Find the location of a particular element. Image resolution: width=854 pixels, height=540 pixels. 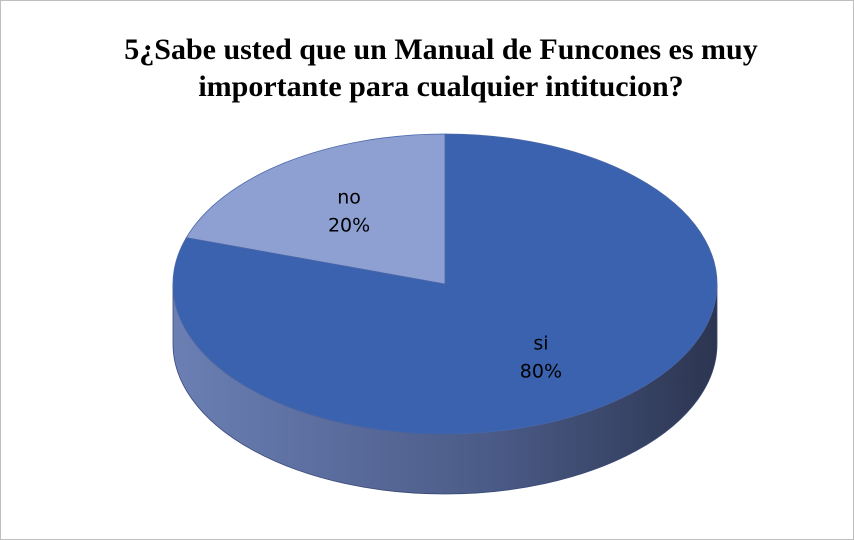

slice-value-label: 80% is located at coordinates (541, 371).